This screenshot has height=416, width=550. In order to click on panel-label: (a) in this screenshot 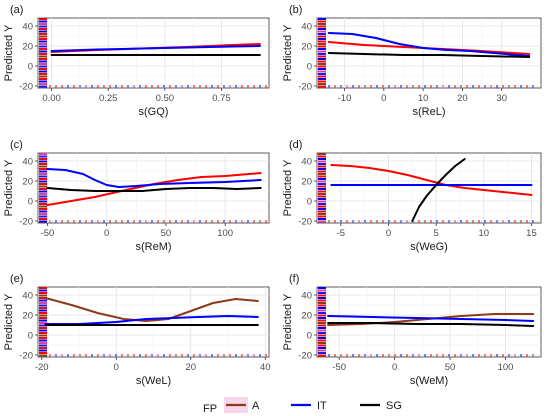, I will do `click(16, 10)`.